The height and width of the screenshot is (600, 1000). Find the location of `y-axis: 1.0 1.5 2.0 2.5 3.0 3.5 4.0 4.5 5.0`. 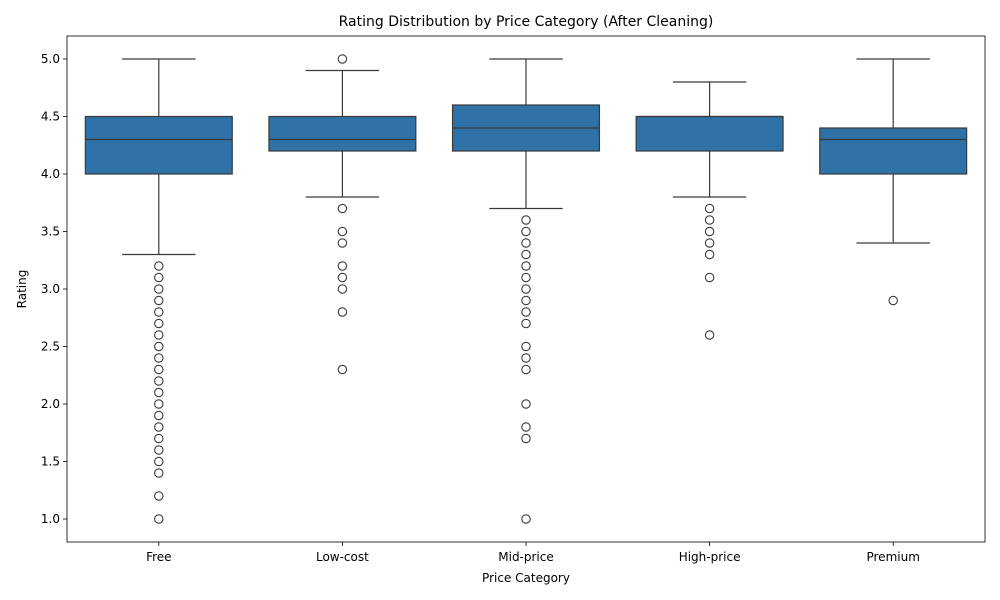

y-axis: 1.0 1.5 2.0 2.5 3.0 3.5 4.0 4.5 5.0 is located at coordinates (54, 289).